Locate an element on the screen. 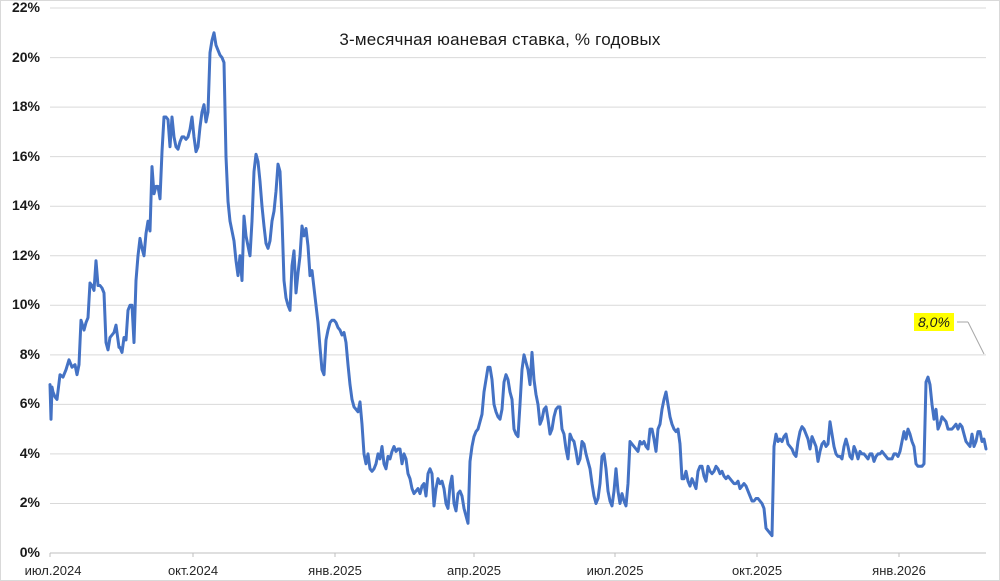 The width and height of the screenshot is (1000, 581). y-tick-label: 14% is located at coordinates (25, 205).